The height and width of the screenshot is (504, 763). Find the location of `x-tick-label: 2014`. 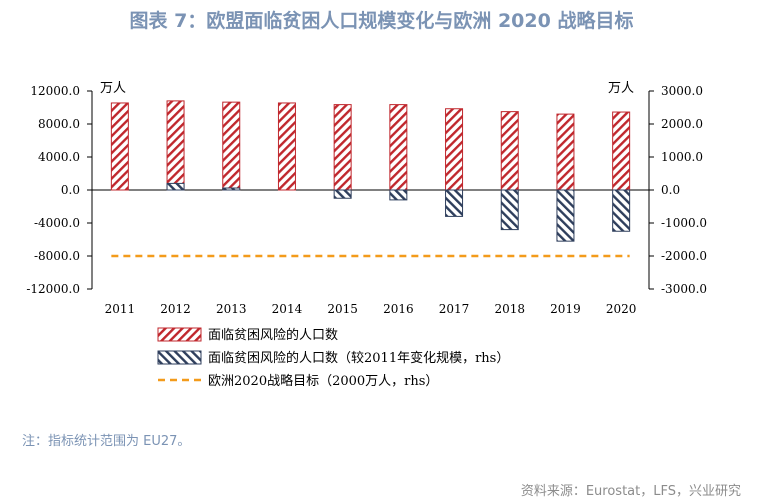

x-tick-label: 2014 is located at coordinates (287, 309).